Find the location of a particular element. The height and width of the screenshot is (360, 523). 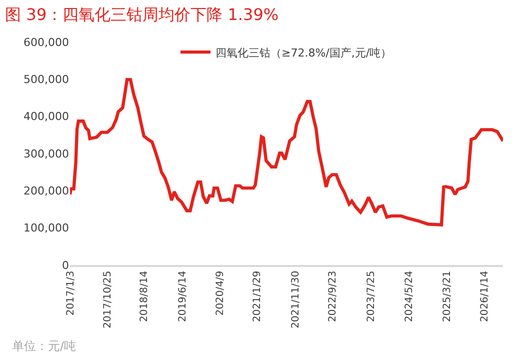

x-tick-label: 2019/6/14 is located at coordinates (182, 296).